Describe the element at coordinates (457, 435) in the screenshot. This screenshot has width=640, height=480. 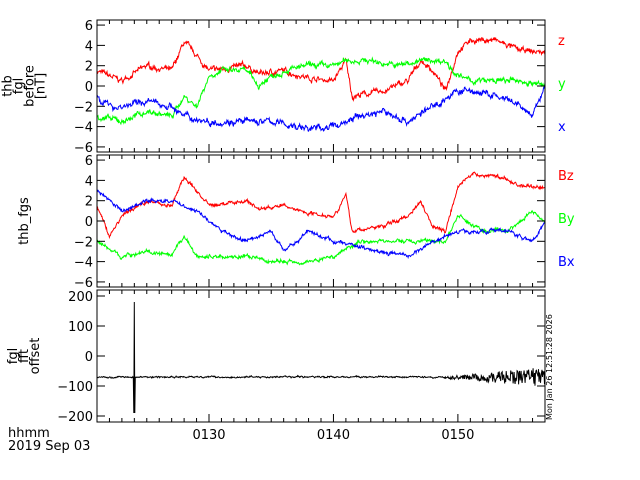
I see `xtick-label: 0150` at that location.